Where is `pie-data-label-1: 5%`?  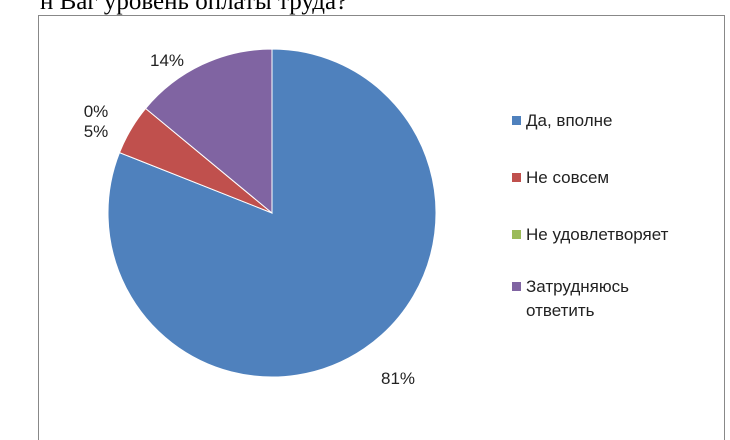 pie-data-label-1: 5% is located at coordinates (96, 131).